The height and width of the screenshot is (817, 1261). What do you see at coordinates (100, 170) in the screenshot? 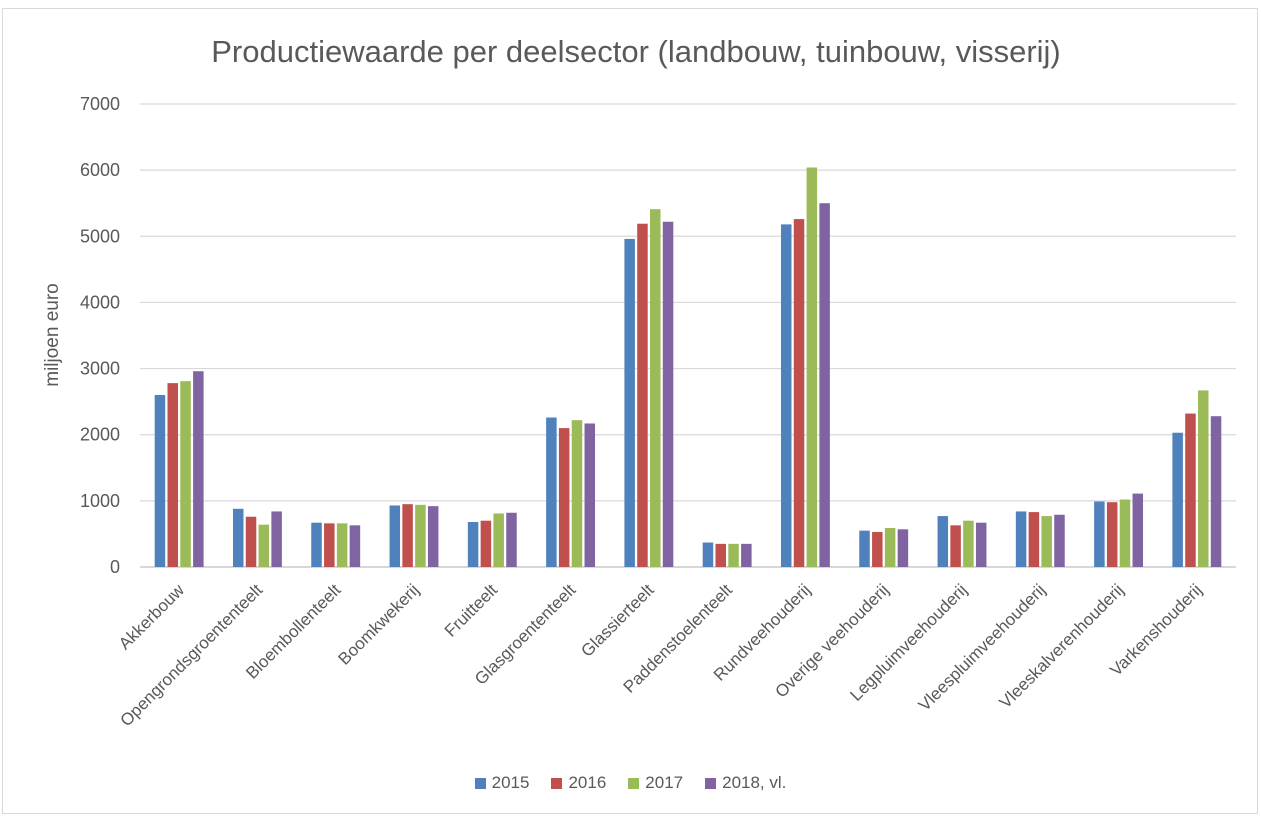
I see `y-tick-label: 6000` at bounding box center [100, 170].